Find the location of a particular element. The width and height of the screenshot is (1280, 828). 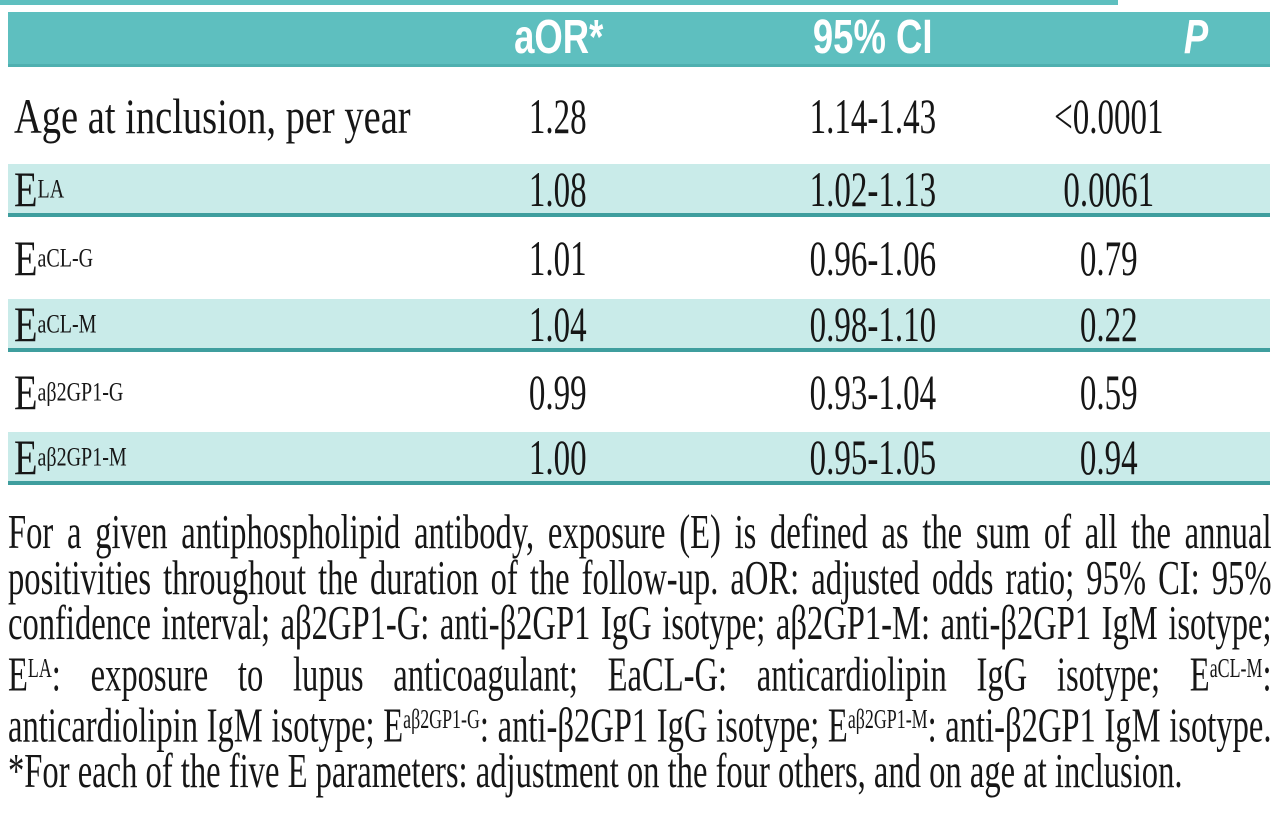

p-value: 0.59 is located at coordinates (1109, 392).